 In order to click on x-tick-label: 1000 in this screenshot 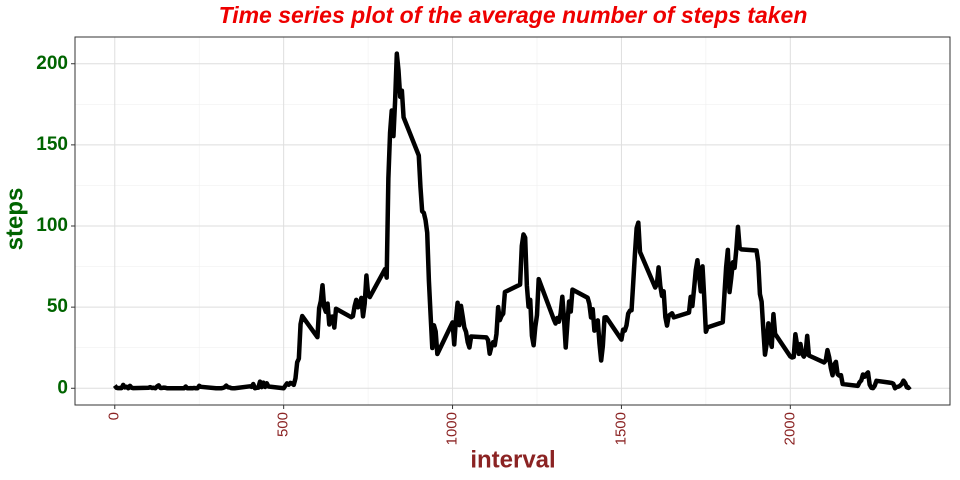, I will do `click(452, 428)`.